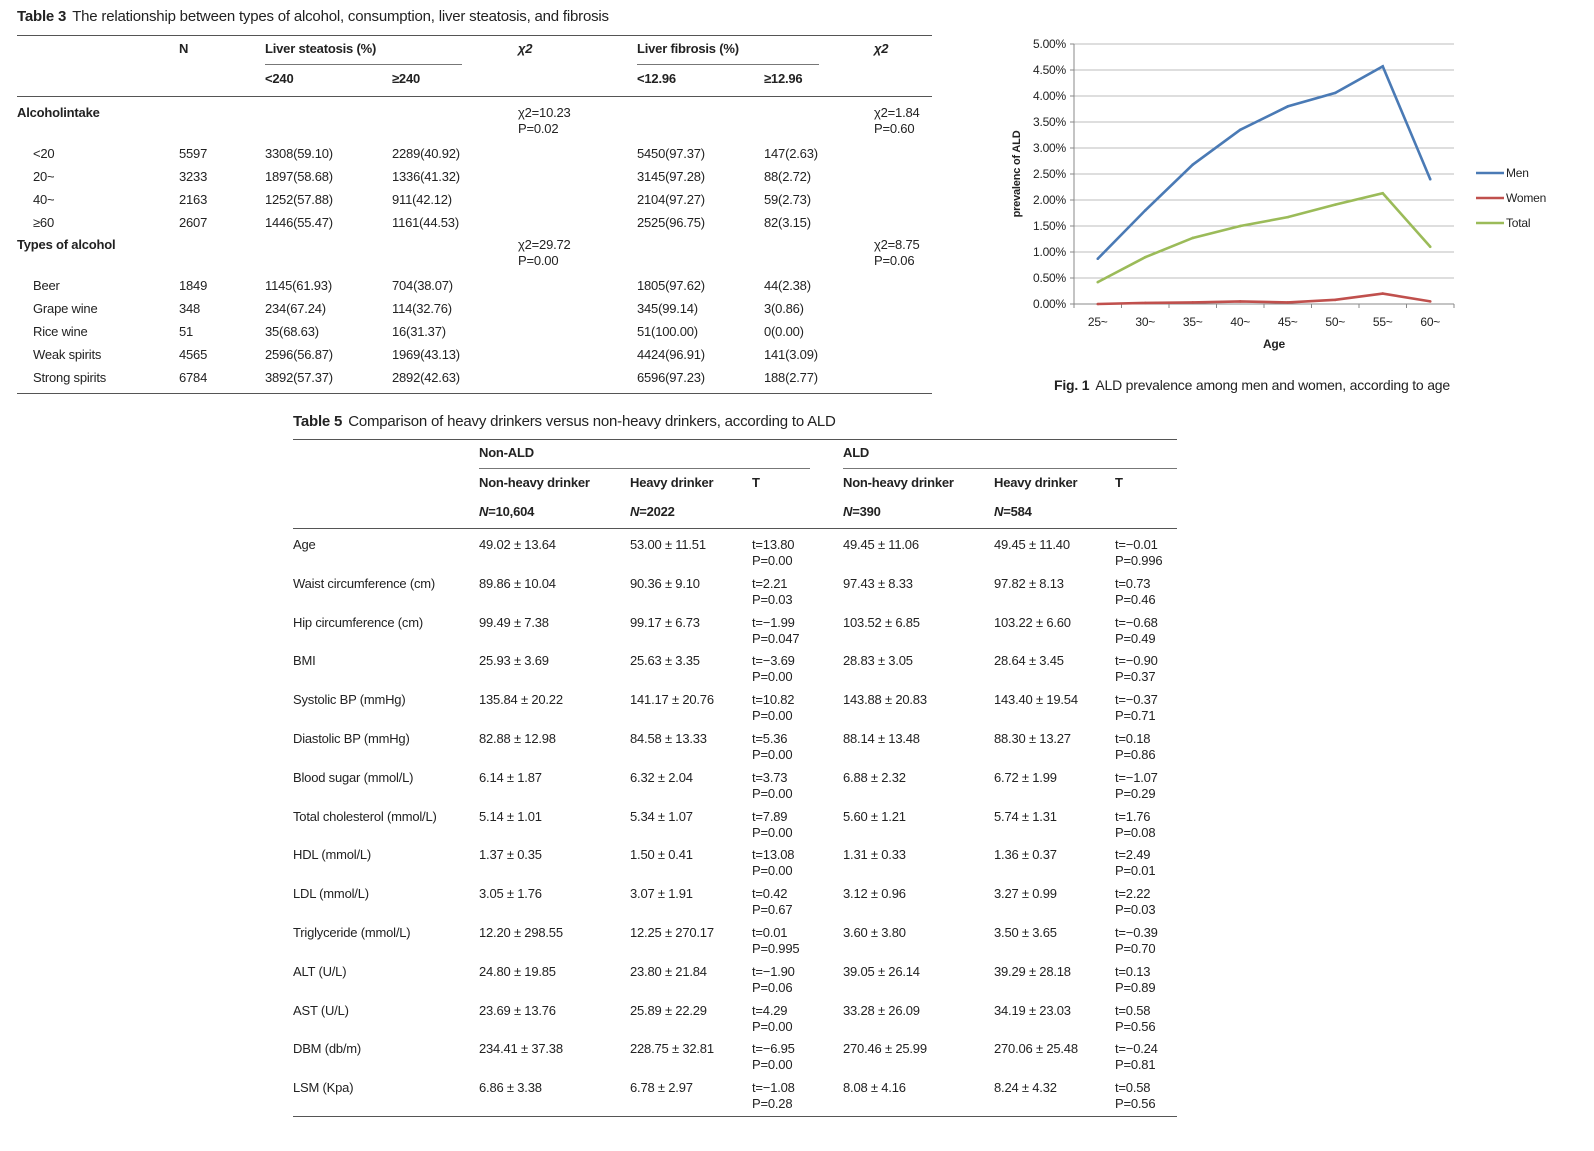 The width and height of the screenshot is (1594, 1151). I want to click on cell-ald-non-heavy: 97.43 ± 8.33, so click(878, 583).